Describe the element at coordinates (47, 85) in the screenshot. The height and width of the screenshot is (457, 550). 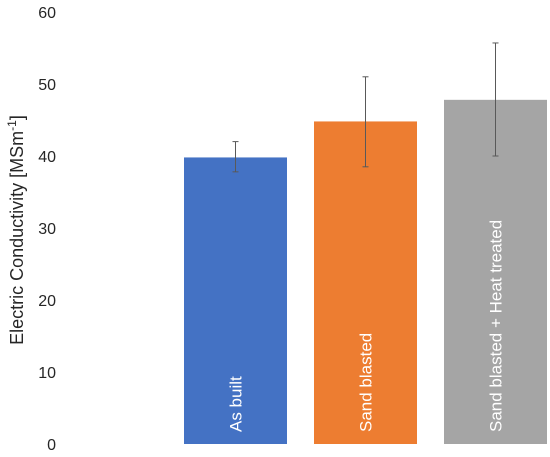
I see `y-tick-label: 50` at that location.